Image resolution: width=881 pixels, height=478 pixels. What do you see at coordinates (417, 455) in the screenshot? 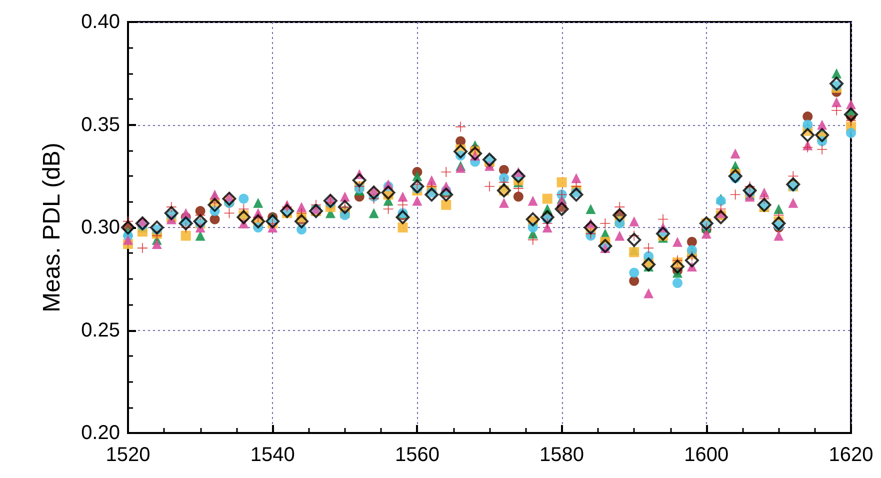
I see `x-tick-label: 1560` at bounding box center [417, 455].